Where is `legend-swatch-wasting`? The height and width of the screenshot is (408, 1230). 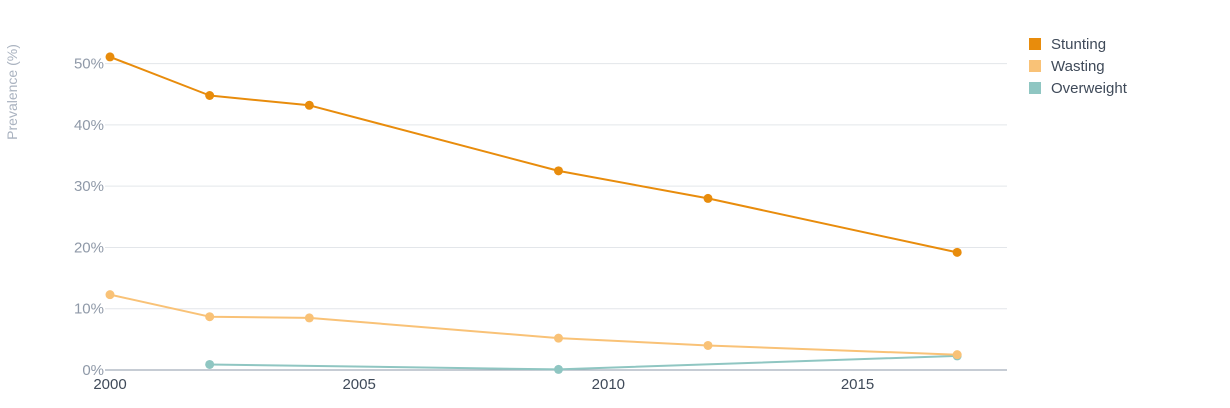
legend-swatch-wasting is located at coordinates (1035, 66).